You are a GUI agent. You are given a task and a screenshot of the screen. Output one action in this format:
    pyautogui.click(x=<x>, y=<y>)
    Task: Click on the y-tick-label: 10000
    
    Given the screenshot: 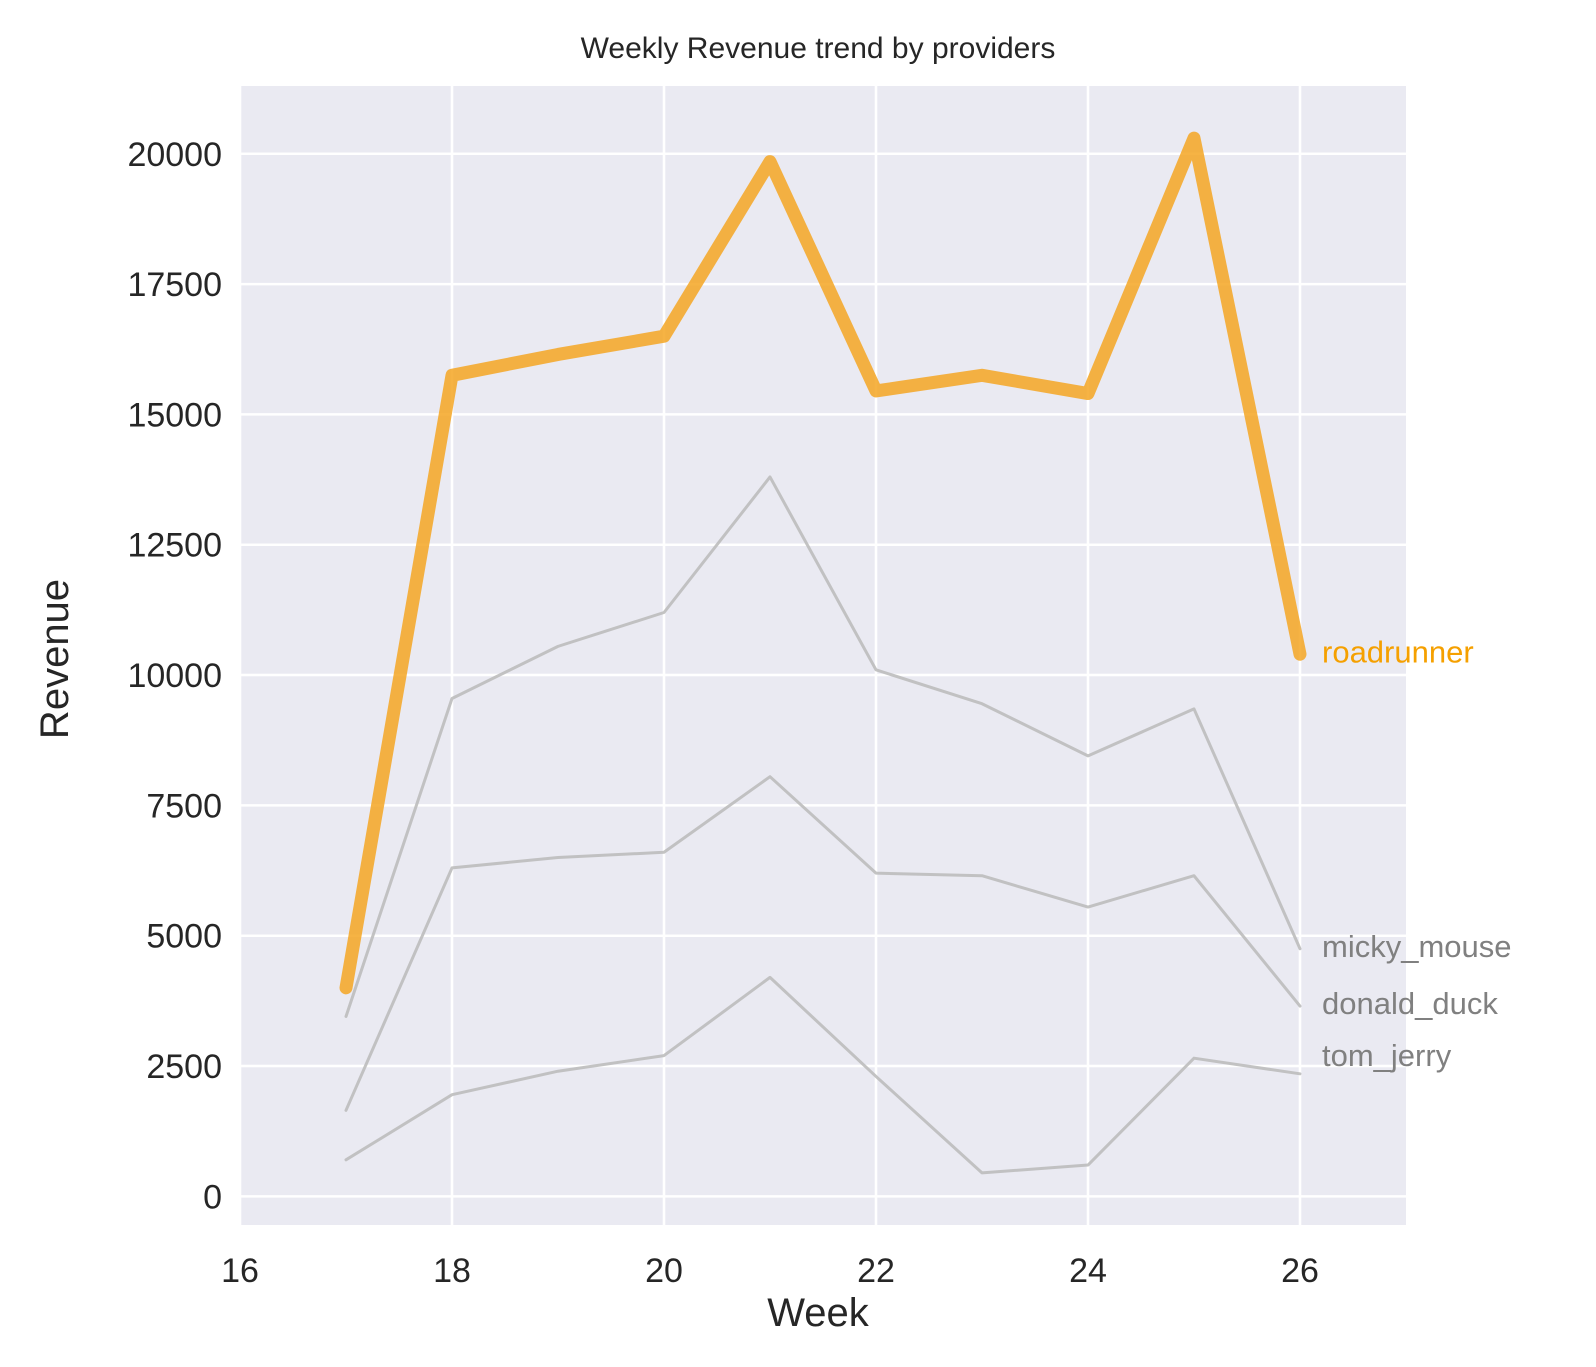 What is the action you would take?
    pyautogui.click(x=174, y=676)
    